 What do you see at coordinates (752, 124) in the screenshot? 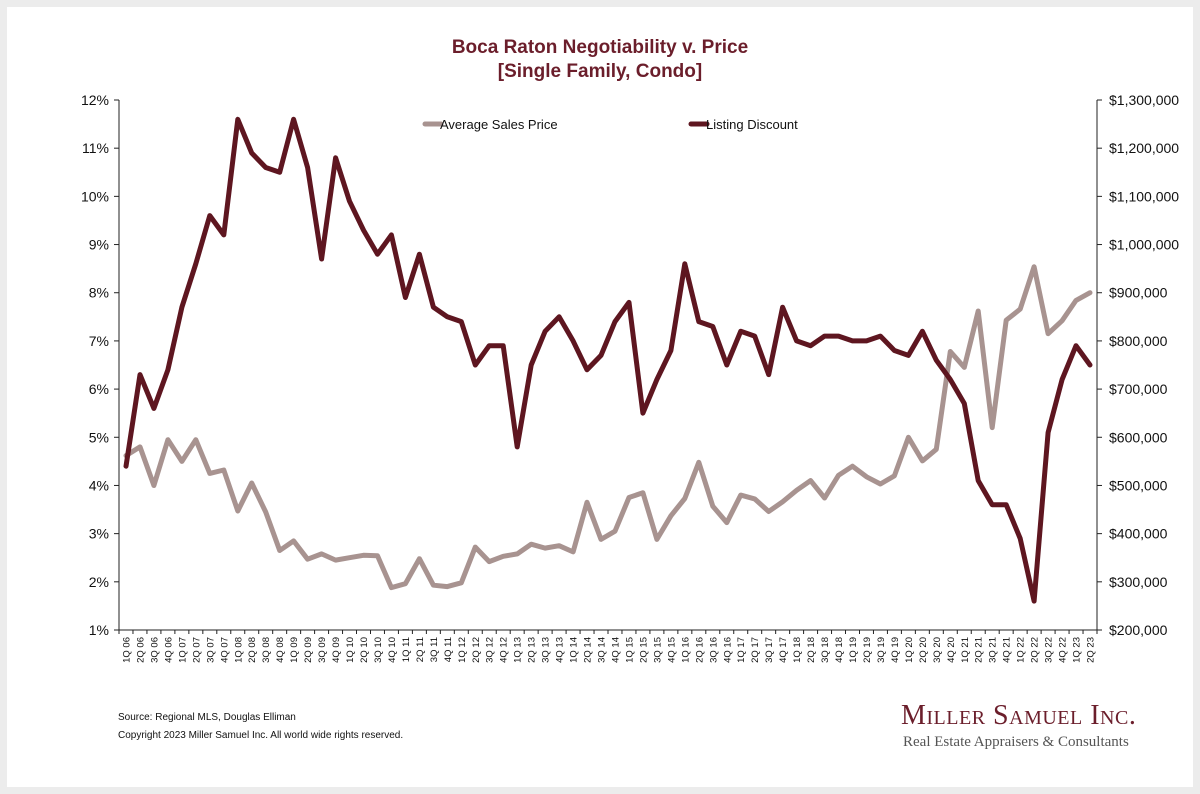
I see `legend-label: Listing Discount` at bounding box center [752, 124].